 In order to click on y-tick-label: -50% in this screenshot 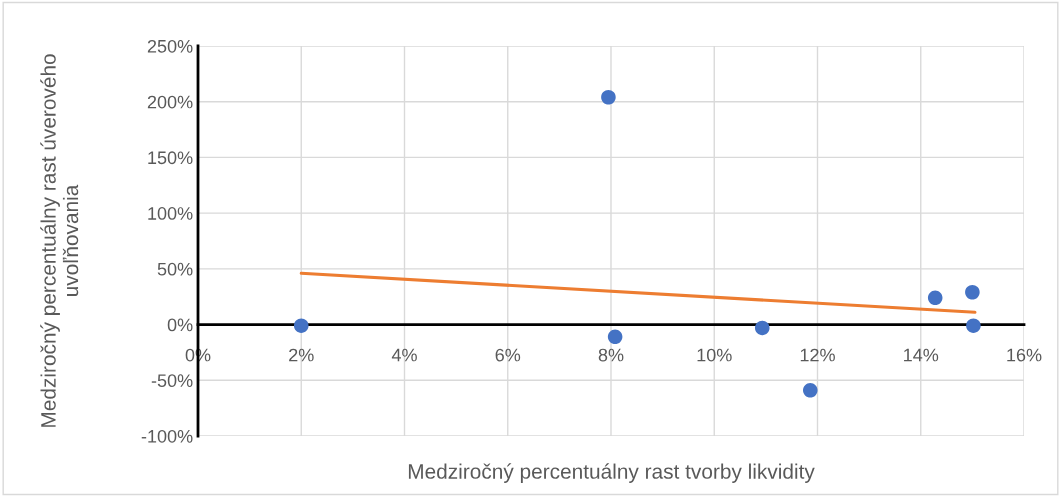, I will do `click(172, 381)`.